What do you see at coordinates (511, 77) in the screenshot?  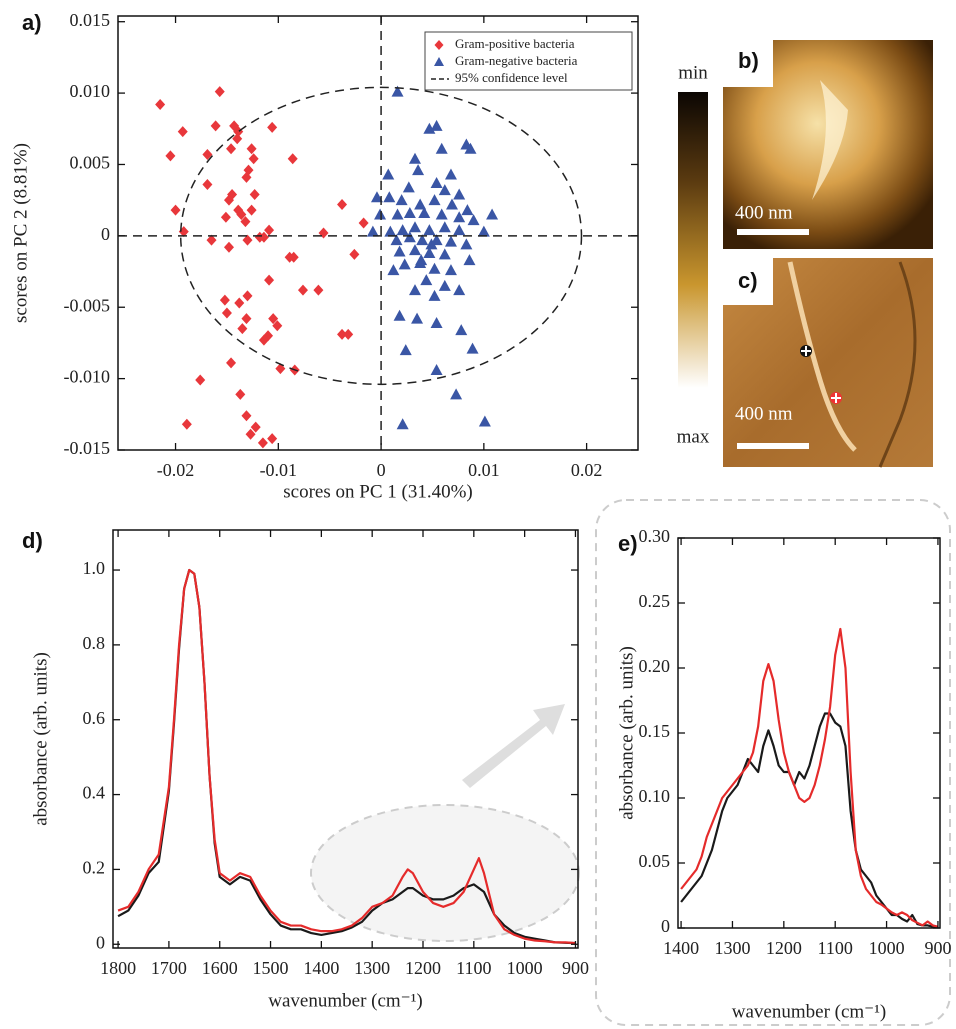 I see `legend-label: 95% confidence level` at bounding box center [511, 77].